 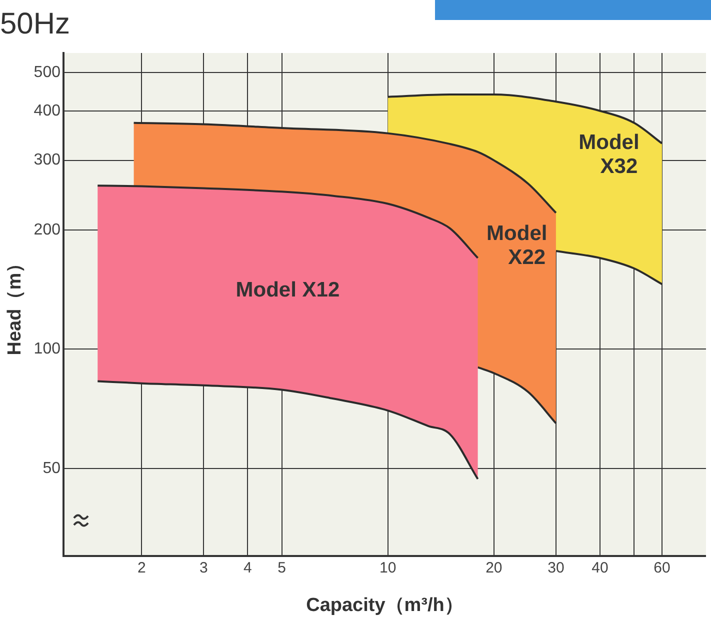 What do you see at coordinates (35, 23) in the screenshot?
I see `chart-title: 50Hz` at bounding box center [35, 23].